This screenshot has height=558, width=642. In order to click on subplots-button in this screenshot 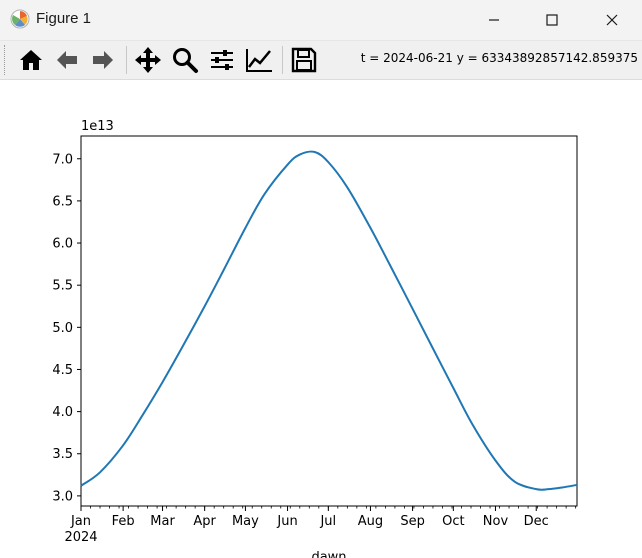, I will do `click(222, 60)`.